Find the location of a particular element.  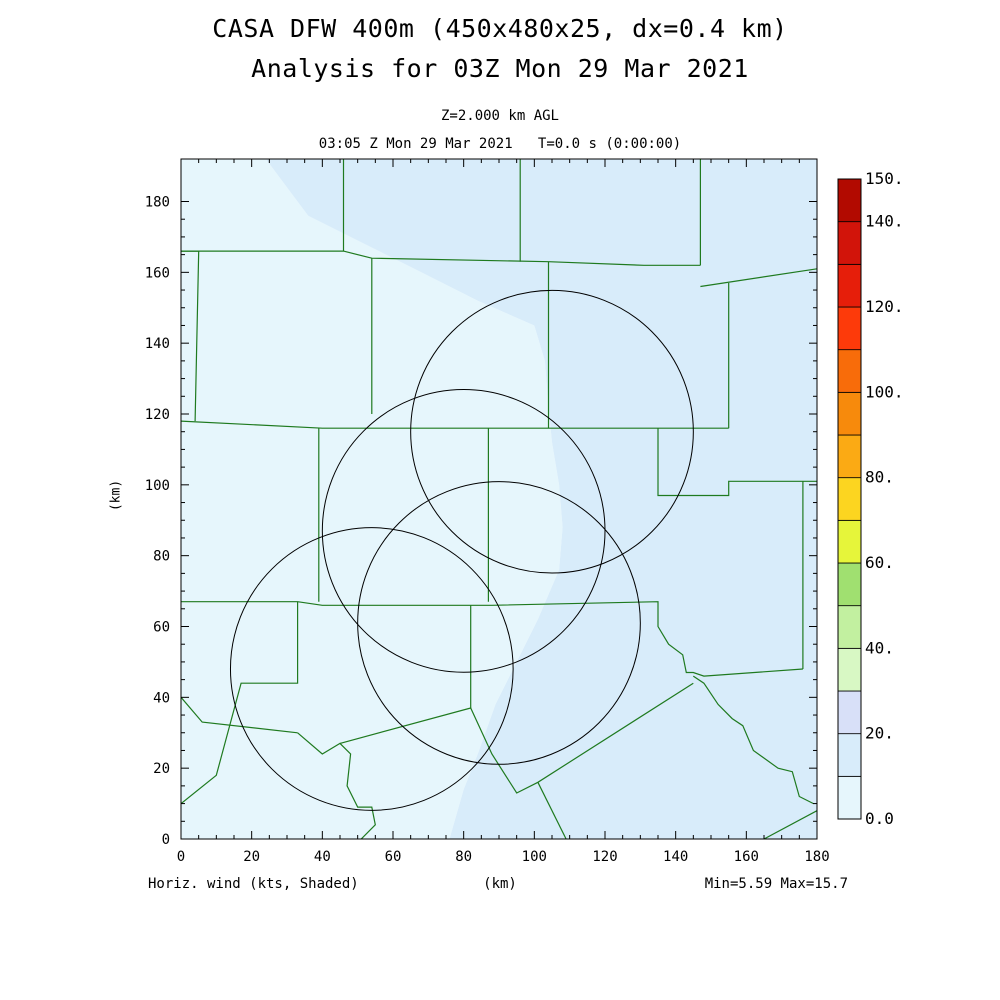

colorbar-frame is located at coordinates (849, 499).